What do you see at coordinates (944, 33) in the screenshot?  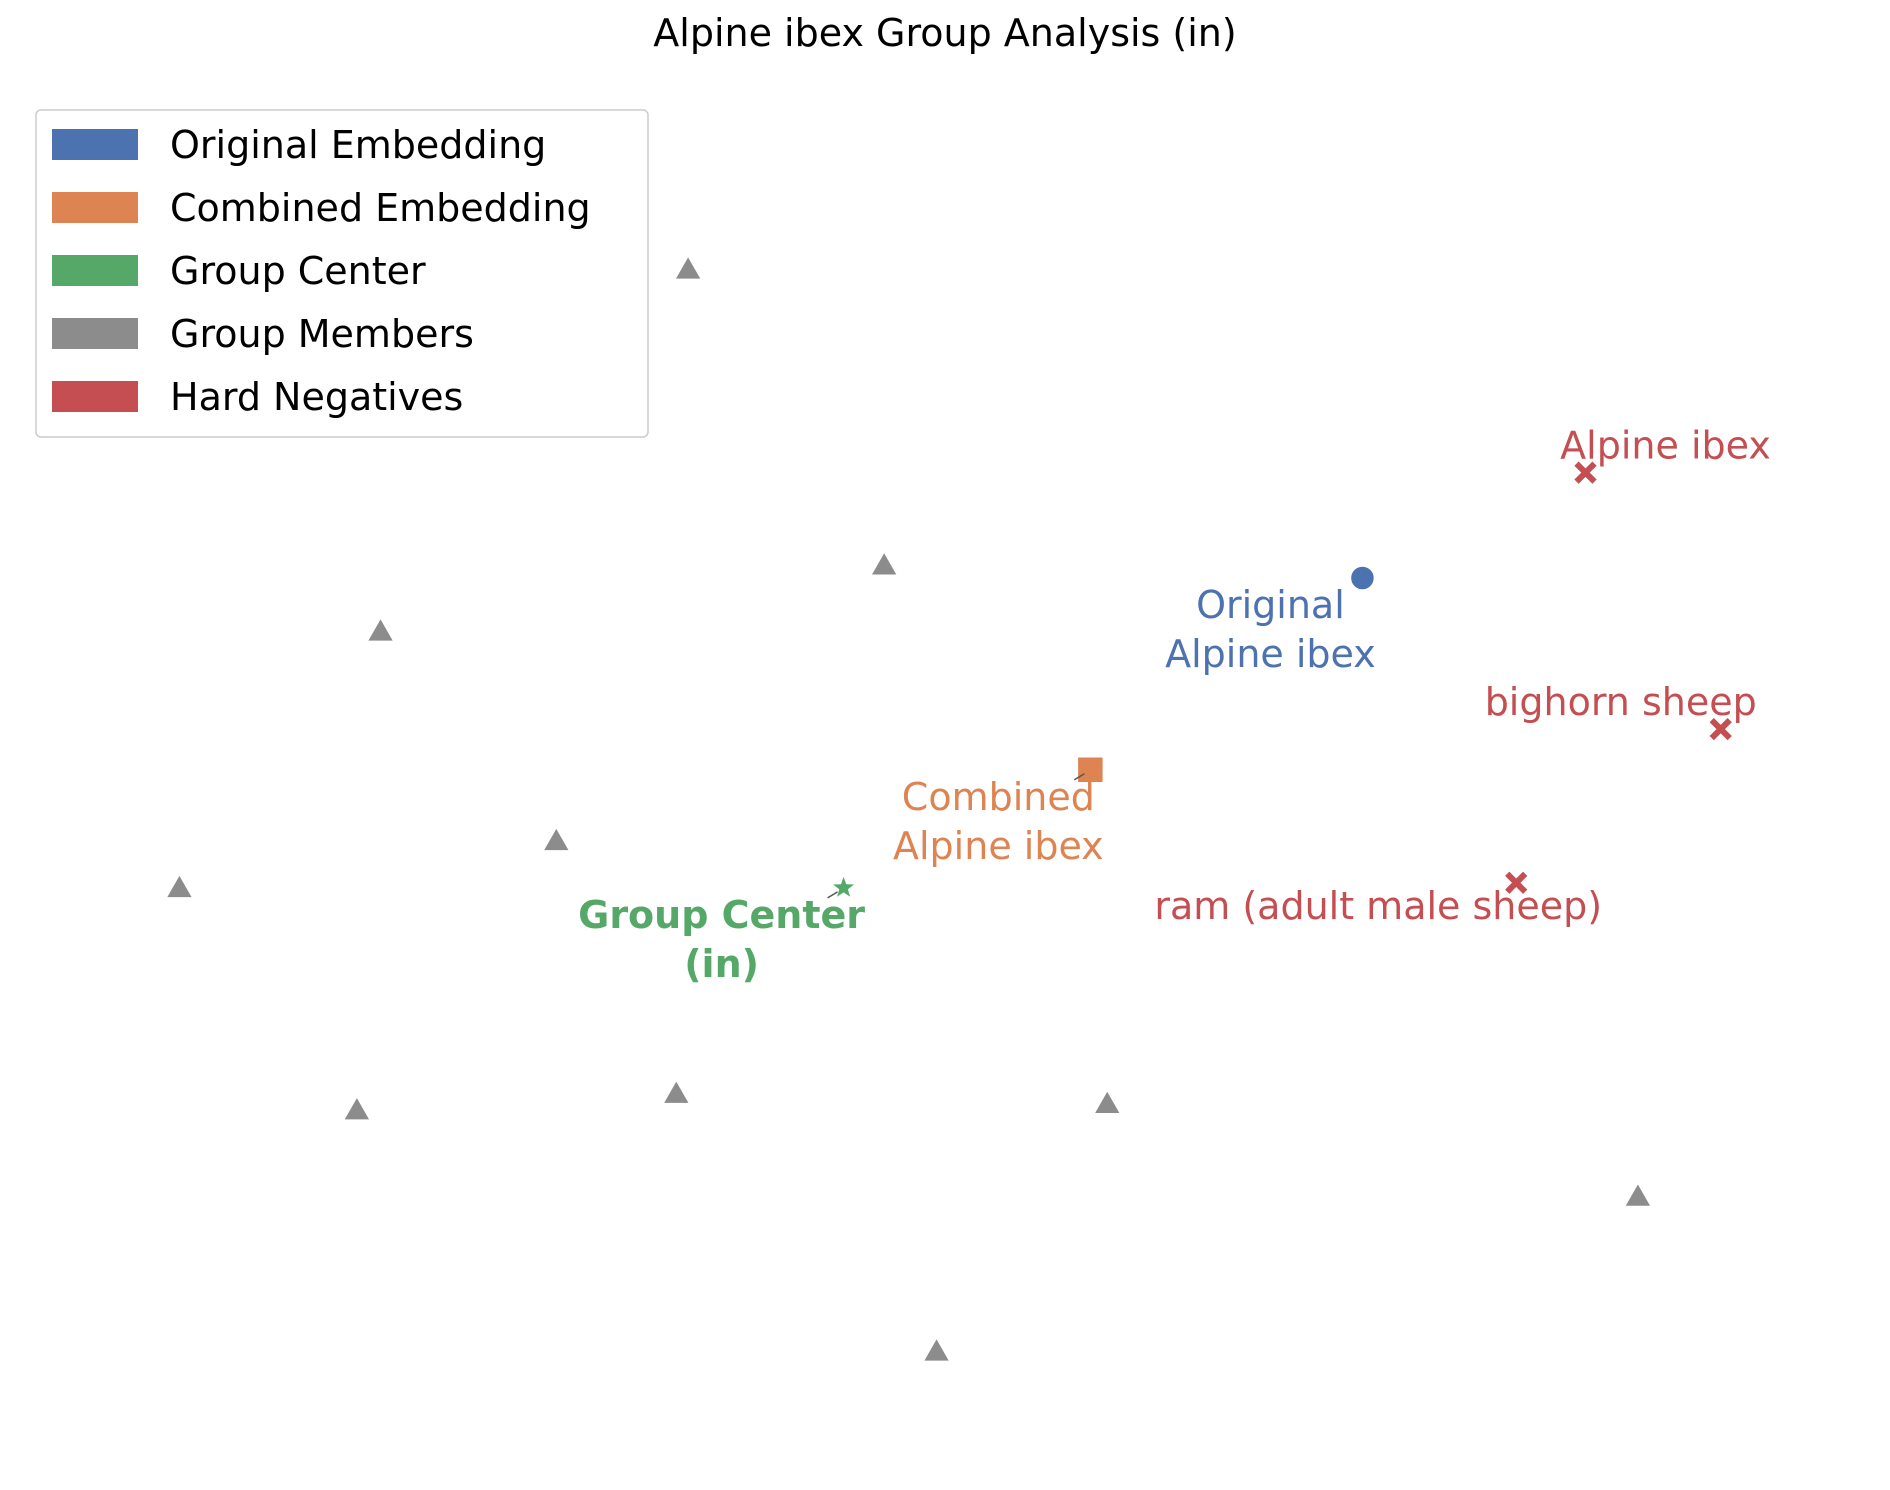 I see `chart-title: Alpine ibex Group Analysis (in)` at bounding box center [944, 33].